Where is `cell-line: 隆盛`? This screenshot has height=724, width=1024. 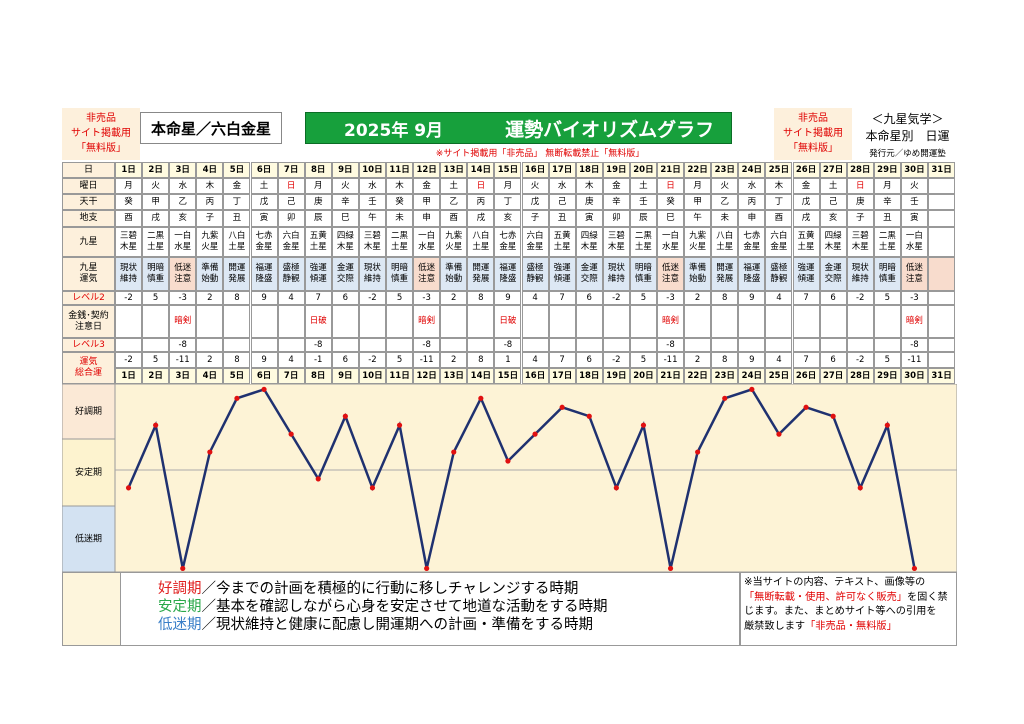 cell-line: 隆盛 is located at coordinates (508, 279).